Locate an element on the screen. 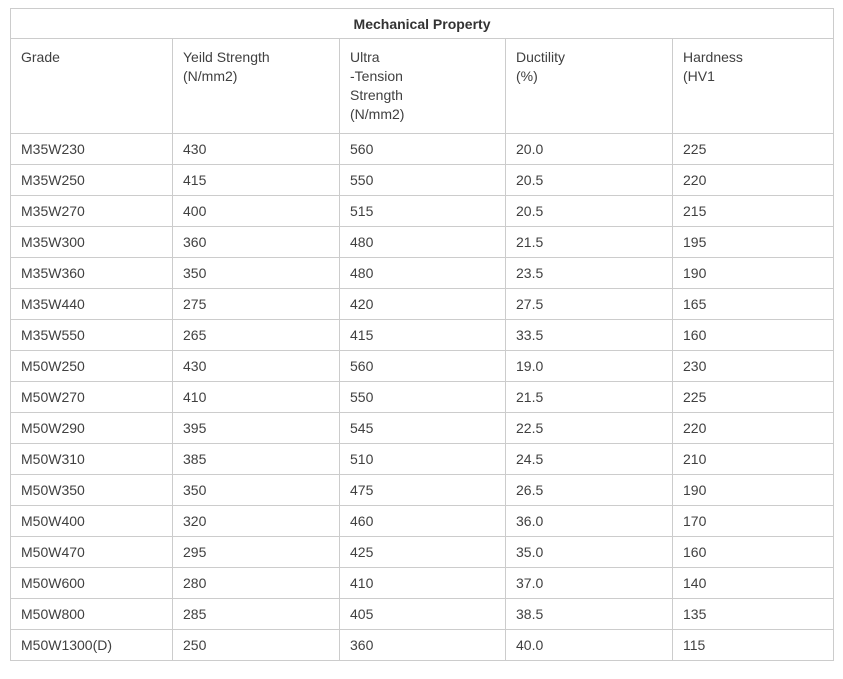 The height and width of the screenshot is (679, 843). title-row: Mechanical Property is located at coordinates (422, 23).